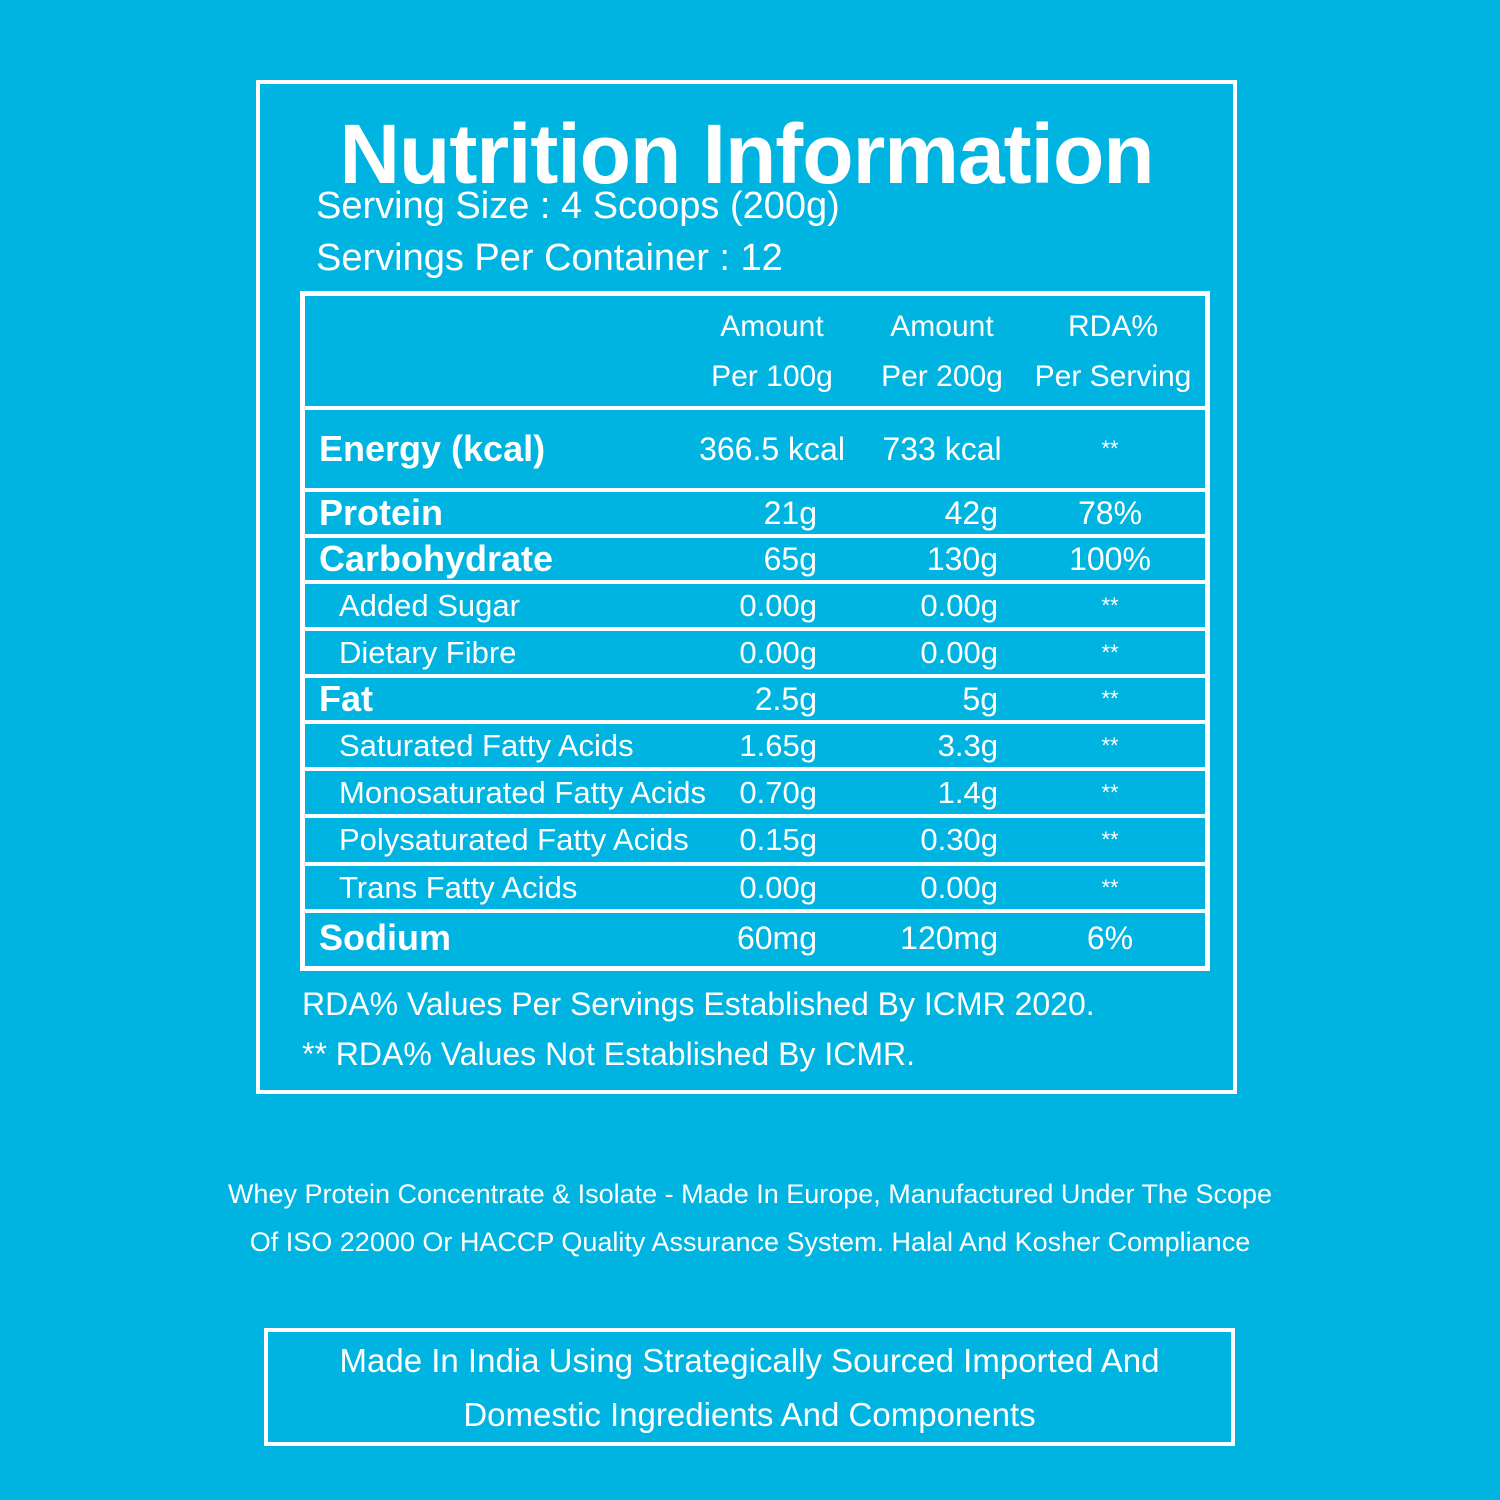  I want to click on table-row: Polysaturated Fatty Acids 0.15g 0.30g **, so click(755, 842).